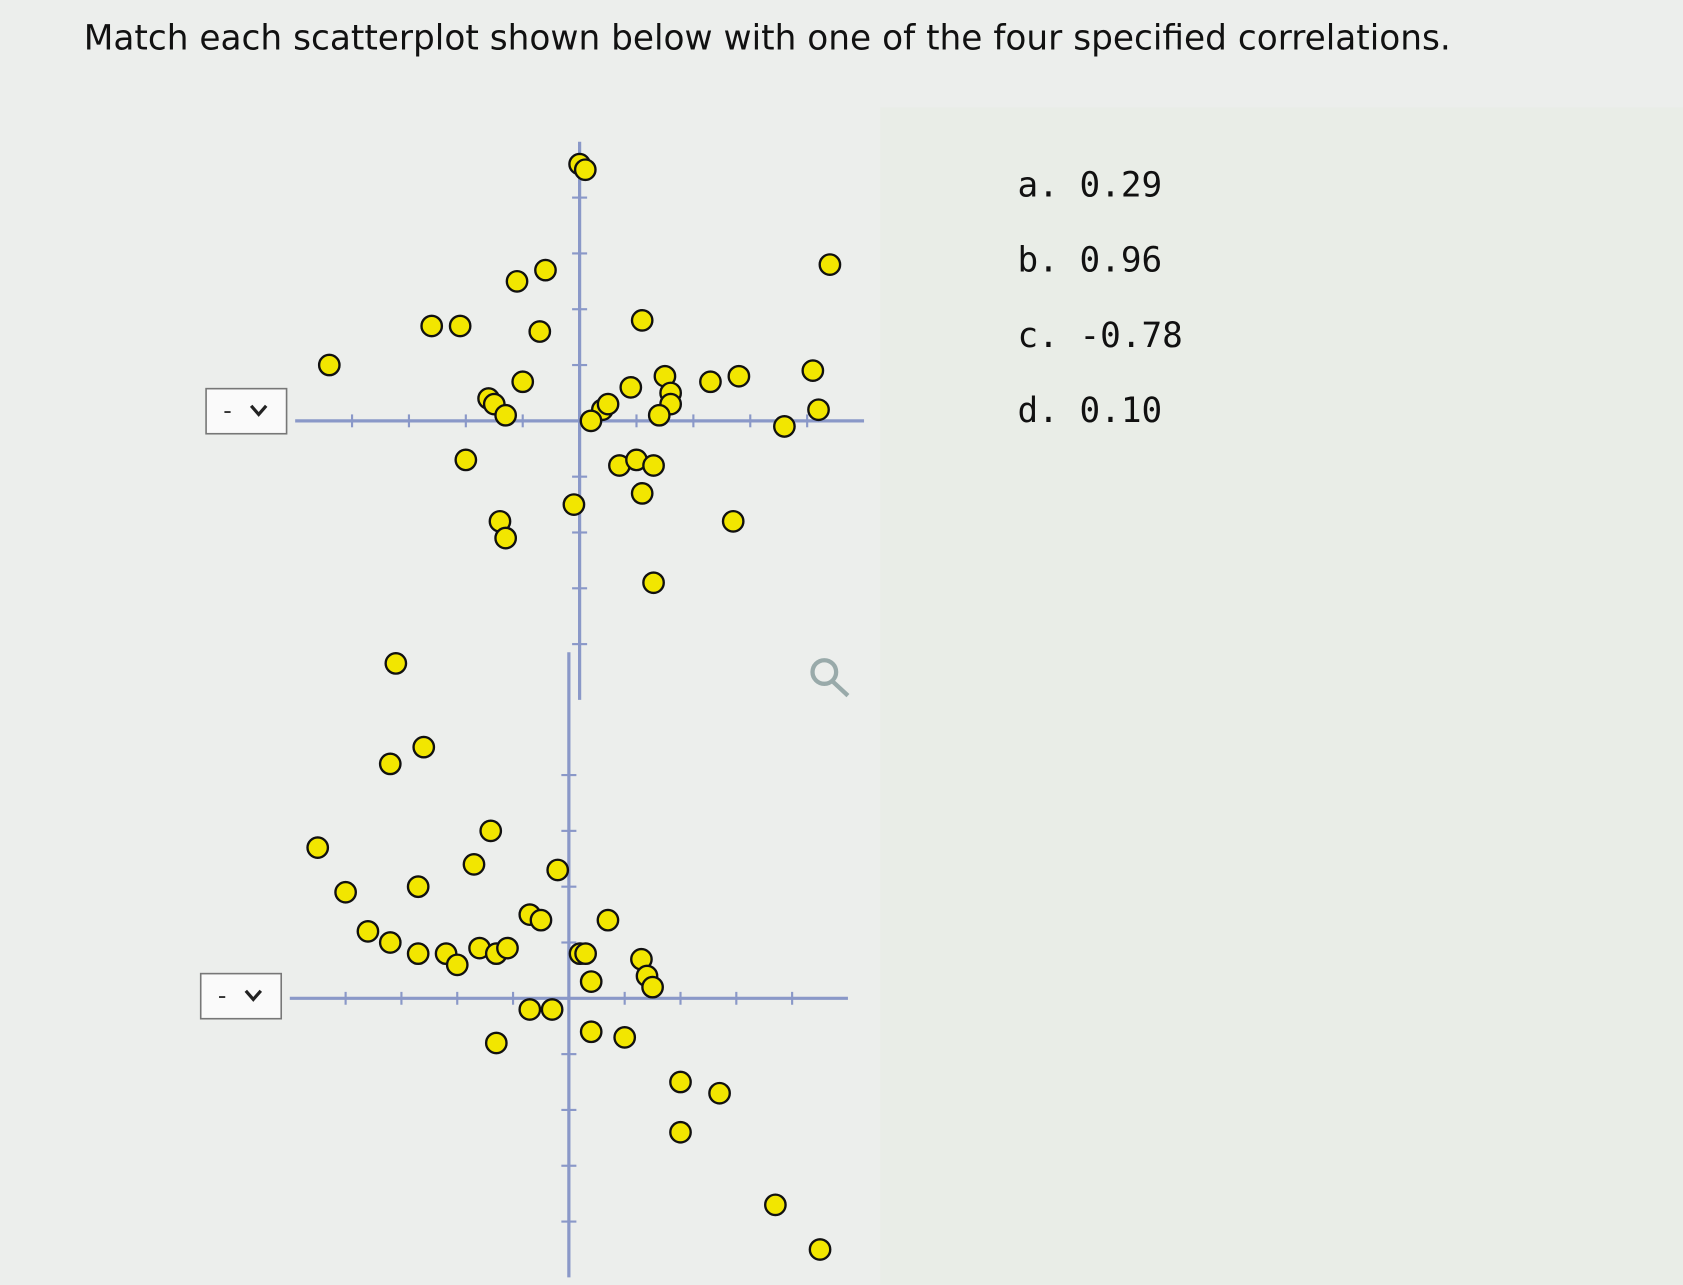 The width and height of the screenshot is (1683, 1285). Describe the element at coordinates (1090, 186) in the screenshot. I see `choice: a. 0.29` at that location.